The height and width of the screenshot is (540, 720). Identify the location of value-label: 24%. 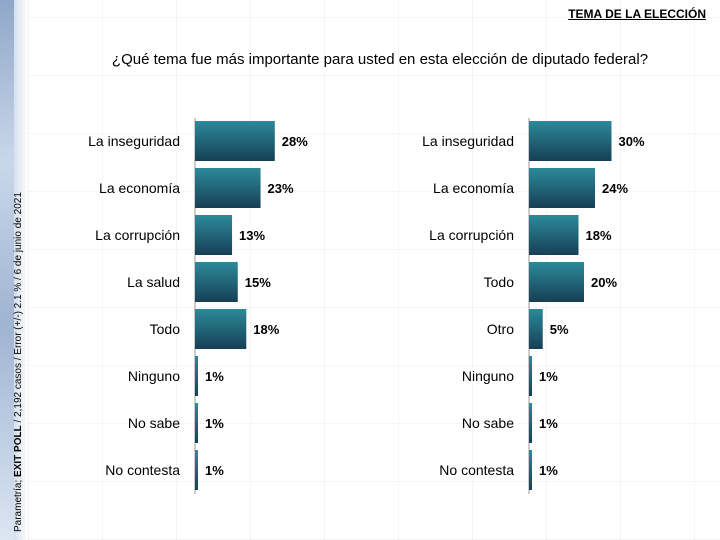
(615, 188).